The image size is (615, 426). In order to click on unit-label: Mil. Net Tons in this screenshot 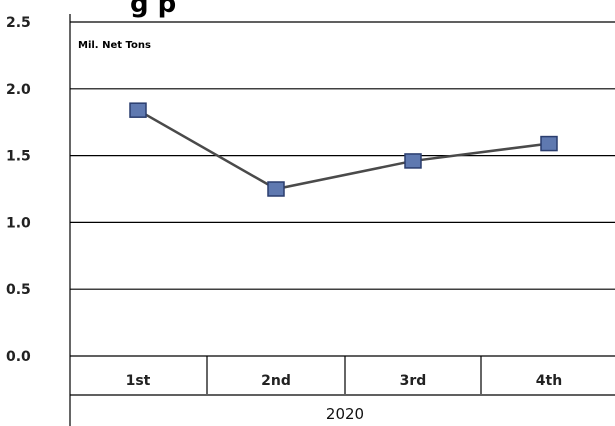, I will do `click(114, 45)`.